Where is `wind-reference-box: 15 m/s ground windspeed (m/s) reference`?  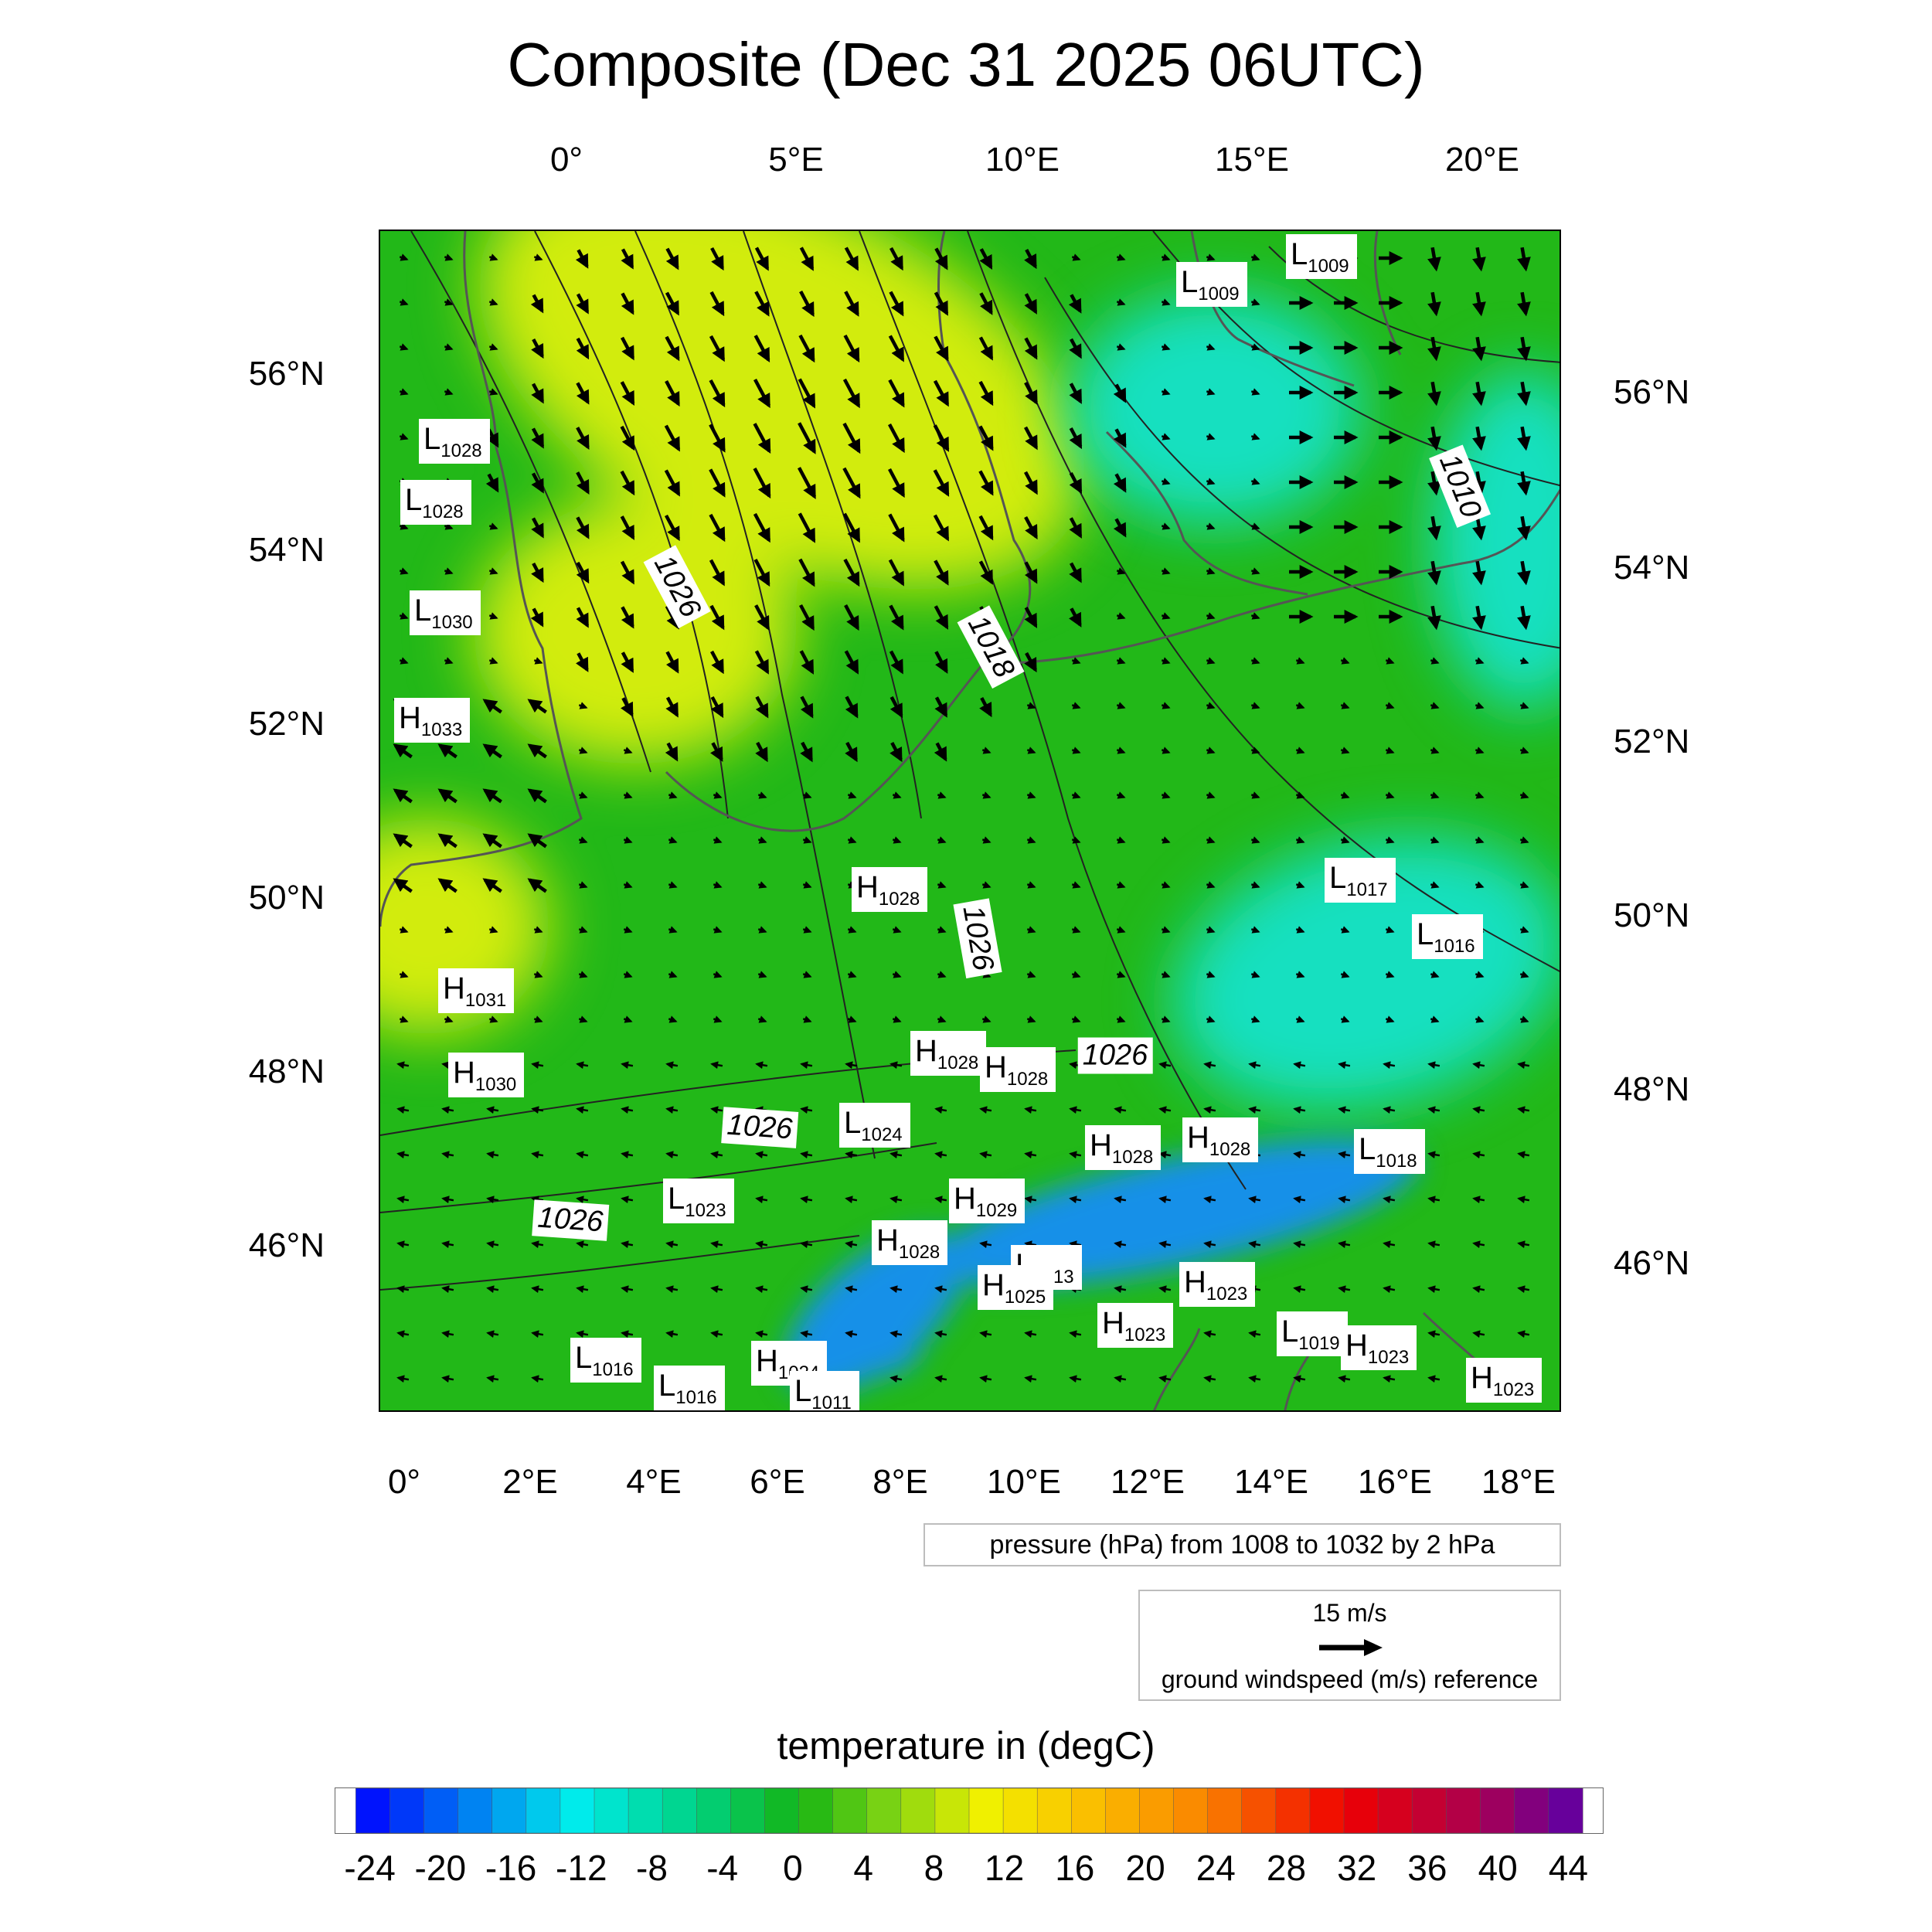 wind-reference-box: 15 m/s ground windspeed (m/s) reference is located at coordinates (1349, 1645).